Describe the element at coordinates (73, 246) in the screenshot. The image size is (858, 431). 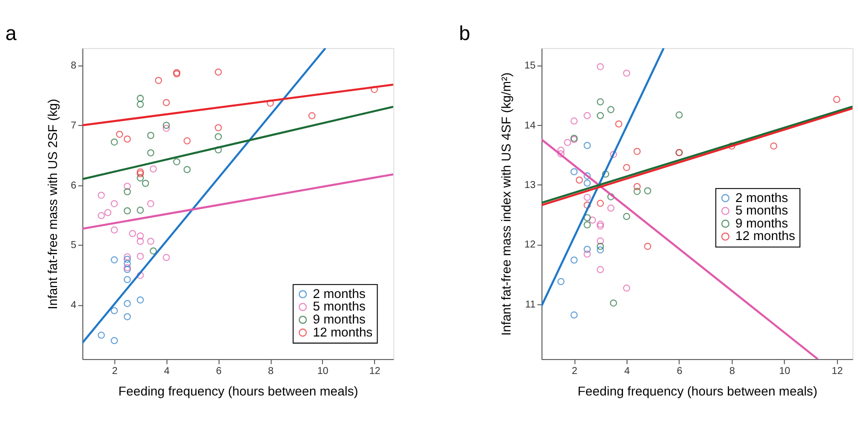
I see `y-tick-label: 5` at that location.